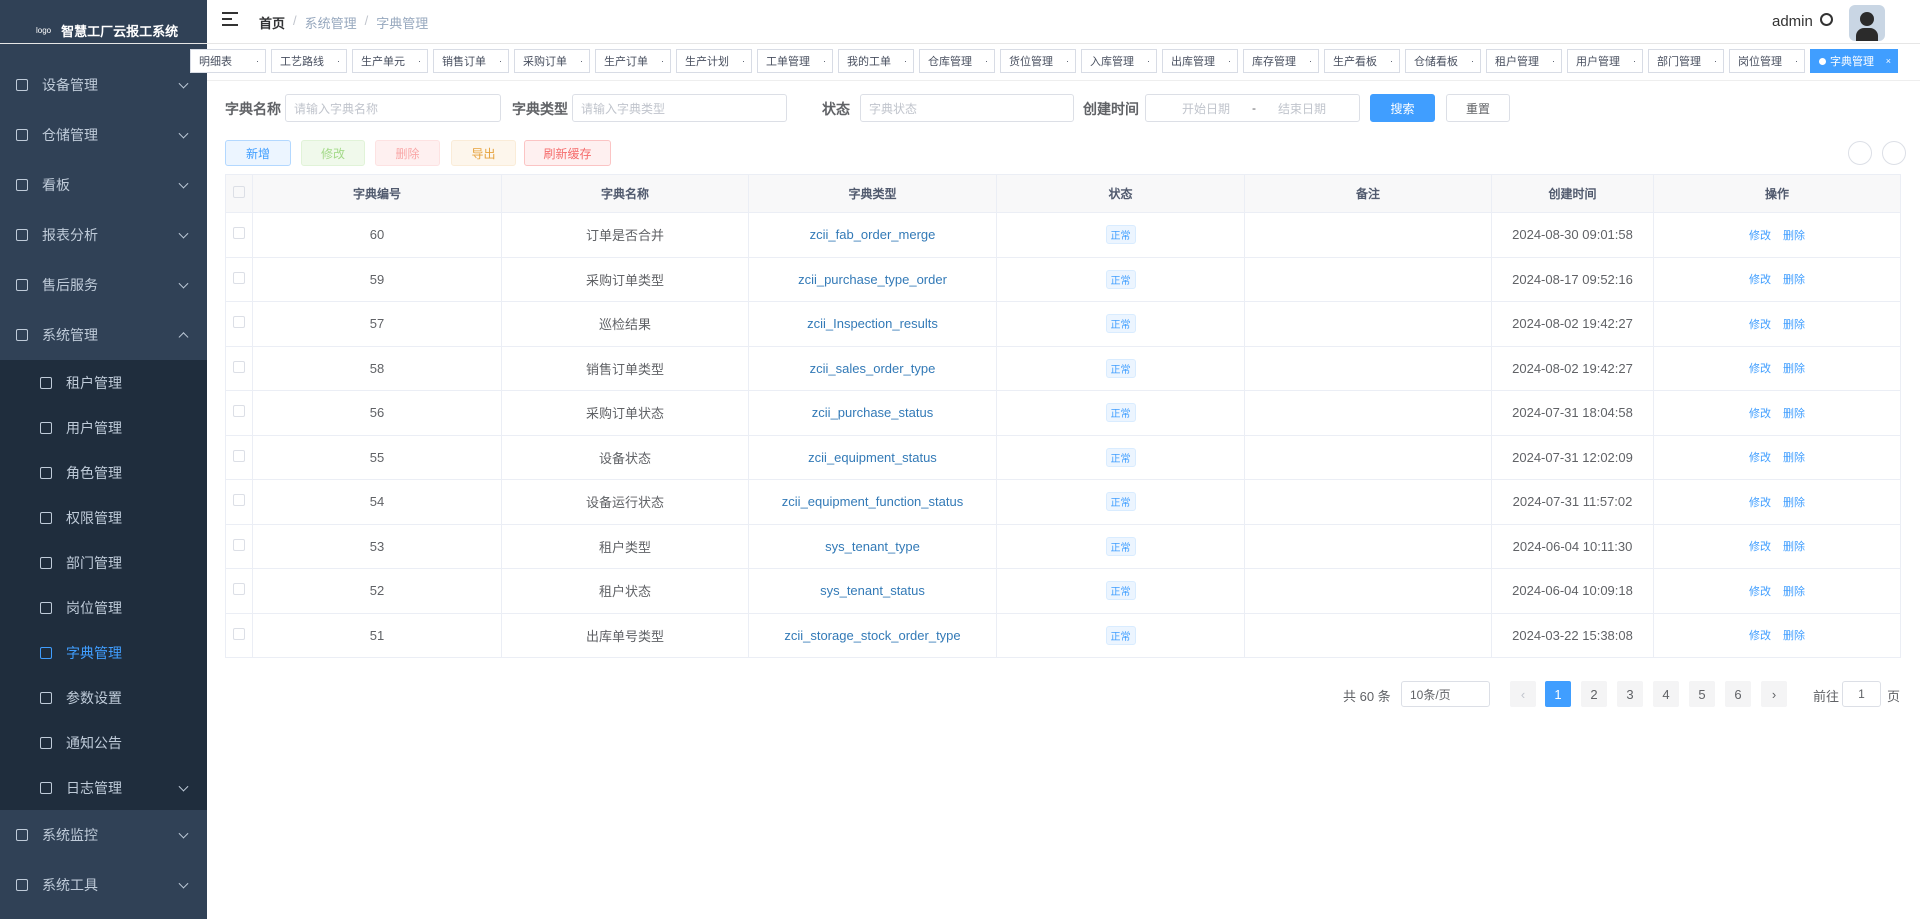 The image size is (1920, 919). I want to click on text-input: 请输入字典类型, so click(679, 108).